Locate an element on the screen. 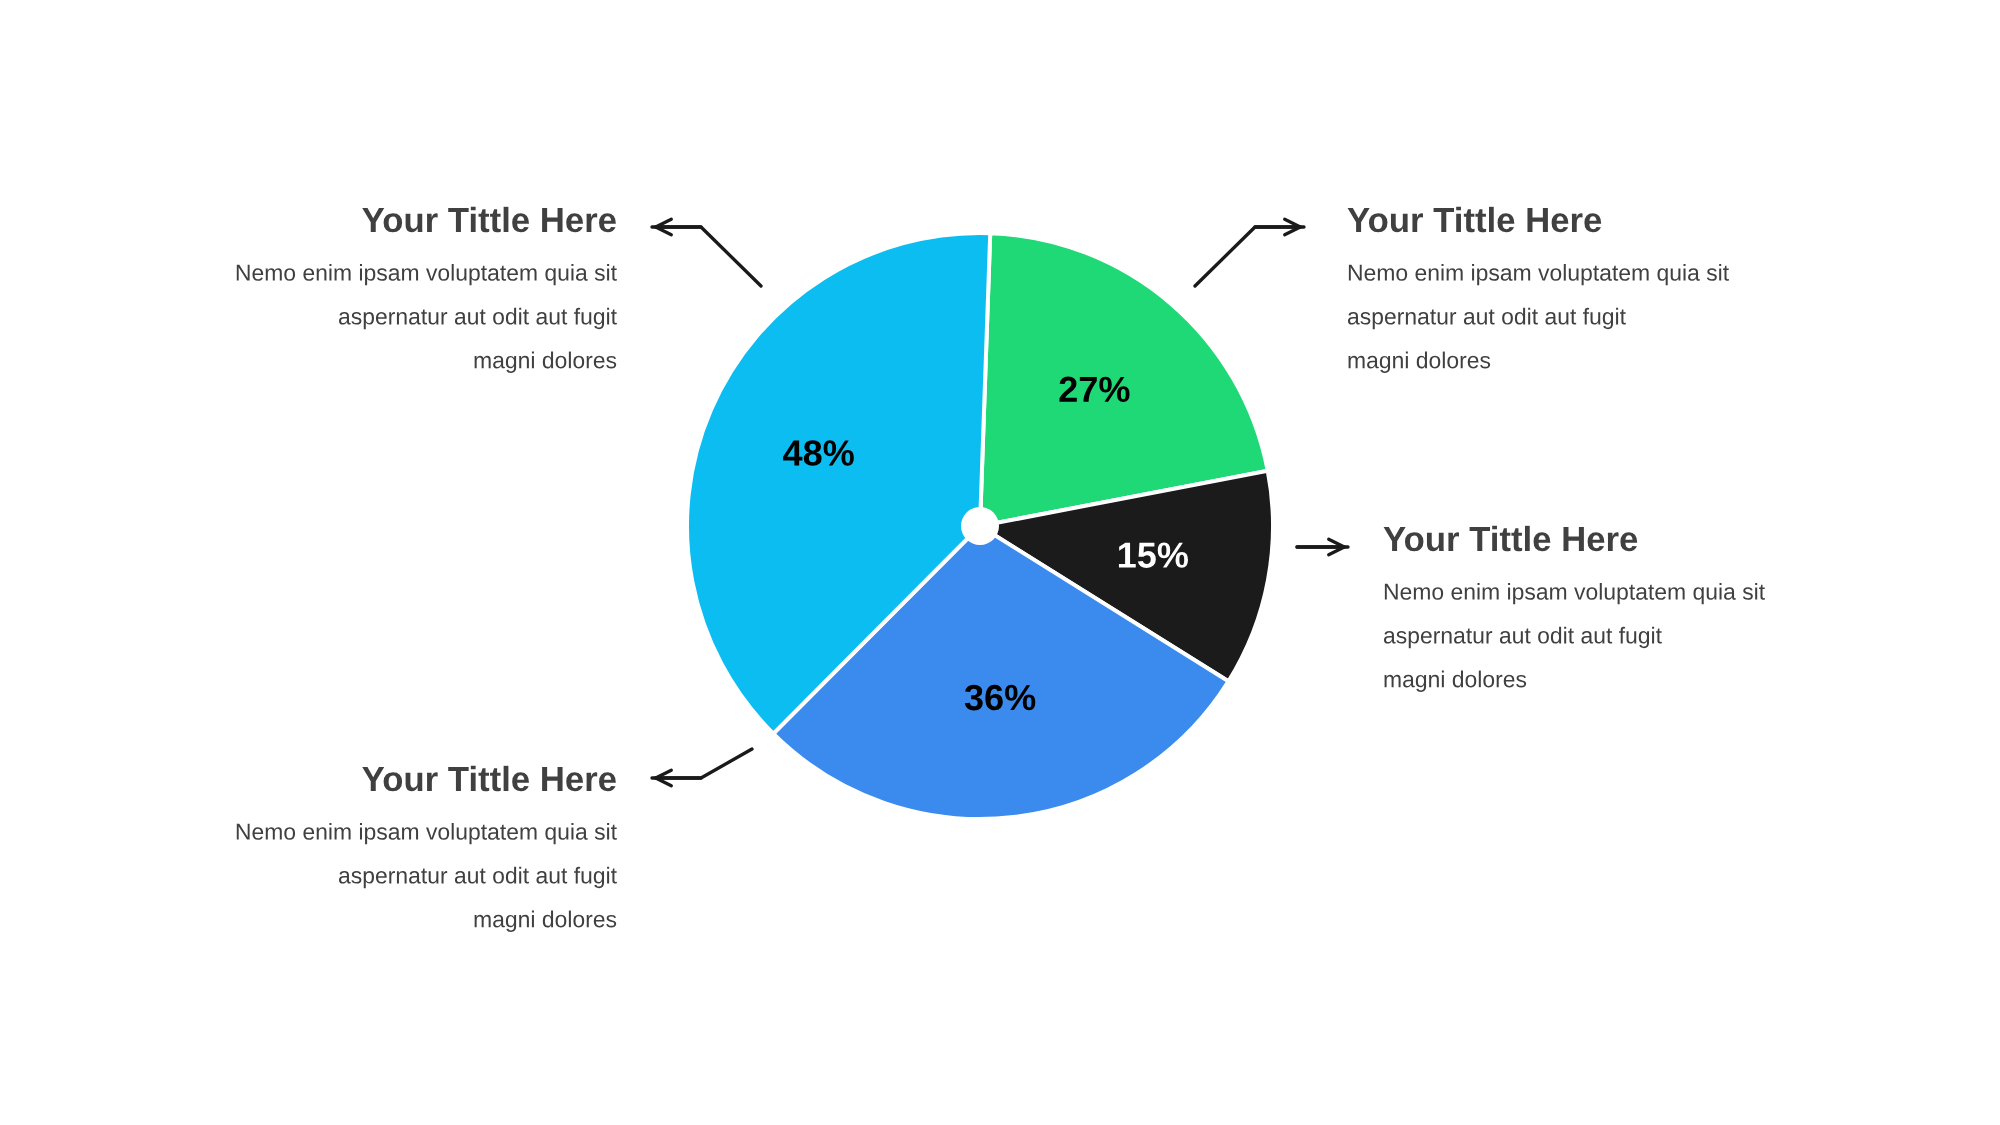 The width and height of the screenshot is (2000, 1125). data-label: 36% is located at coordinates (1000, 697).